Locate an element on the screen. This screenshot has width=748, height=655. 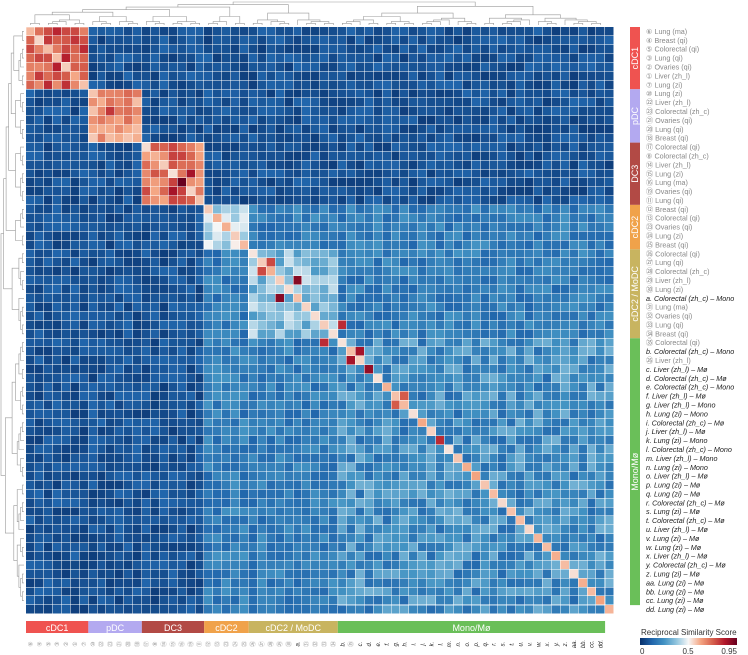
row-group-label: cDC2 / MoDC is located at coordinates (635, 294).